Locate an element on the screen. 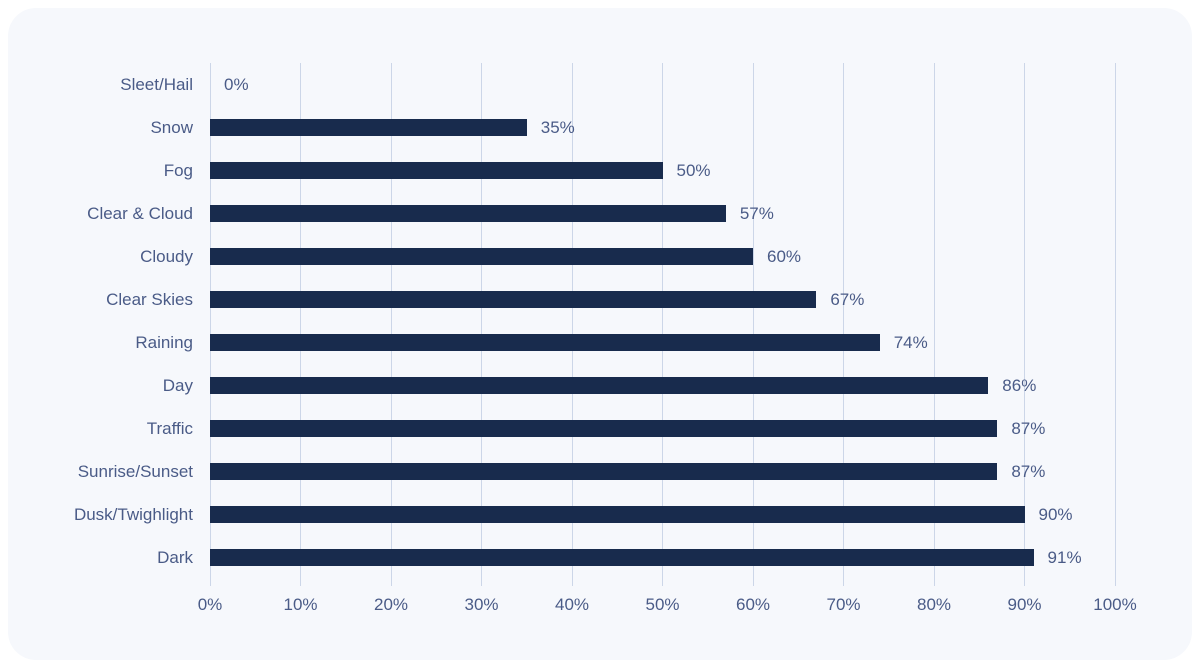 This screenshot has width=1200, height=668. category-label: Clear & Cloud is located at coordinates (140, 213).